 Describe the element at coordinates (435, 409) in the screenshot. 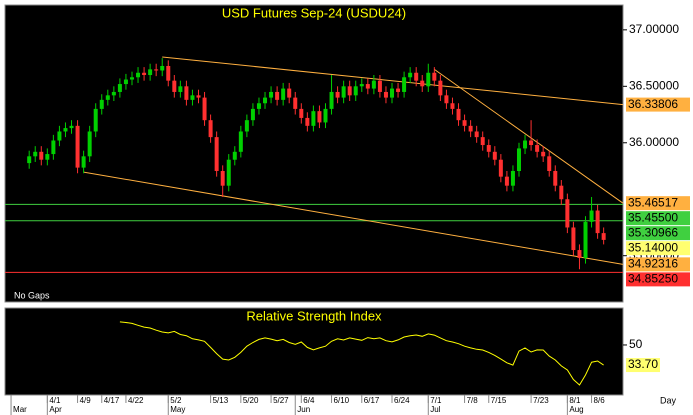

I see `x-major-label: Jul` at that location.